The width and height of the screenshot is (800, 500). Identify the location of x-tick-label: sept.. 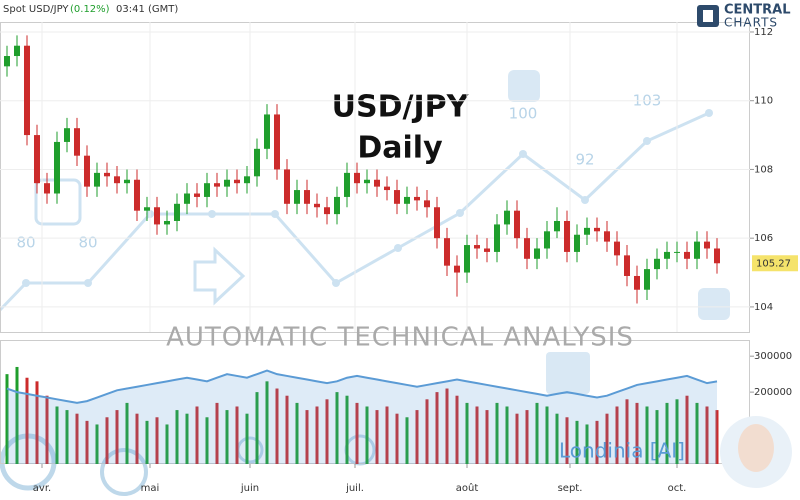
(570, 488).